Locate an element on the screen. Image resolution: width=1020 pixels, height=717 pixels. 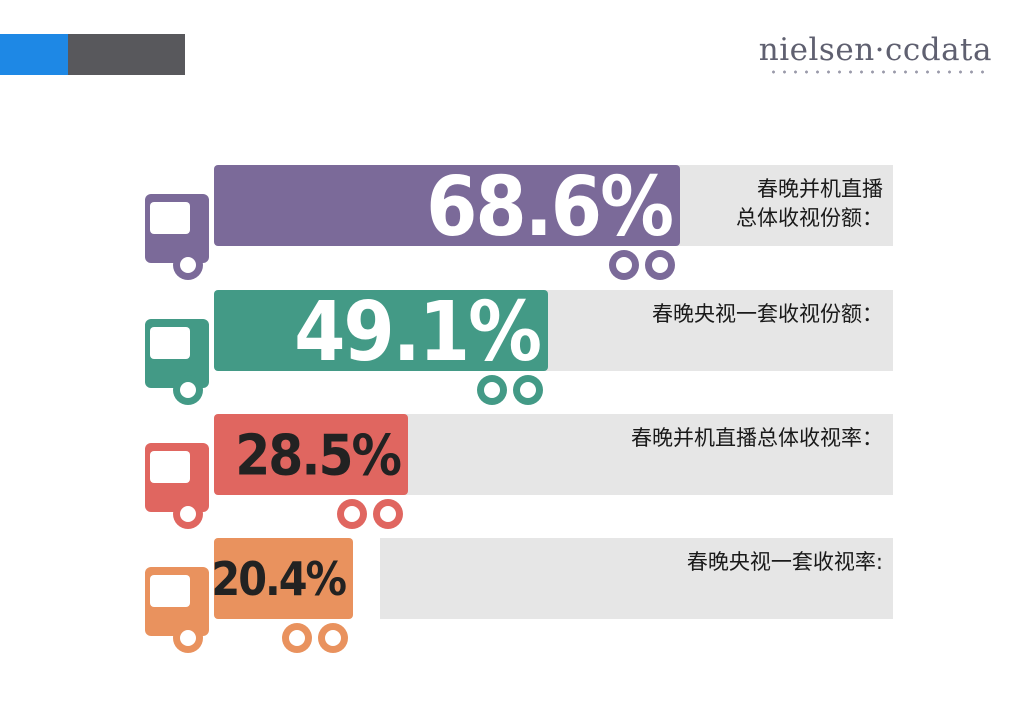
truck-row-4: 20.4% 春晚央视一套收视率: is located at coordinates (519, 595).